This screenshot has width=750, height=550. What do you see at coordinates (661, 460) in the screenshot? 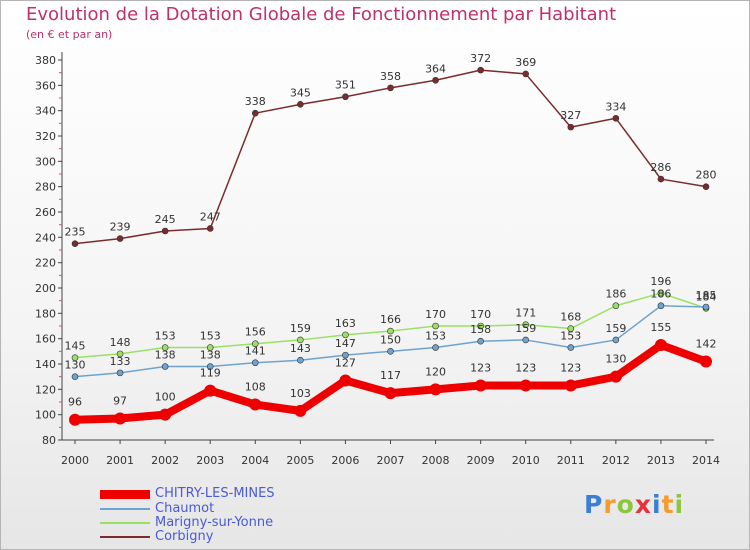
I see `x-tick-label: 2013` at bounding box center [661, 460].